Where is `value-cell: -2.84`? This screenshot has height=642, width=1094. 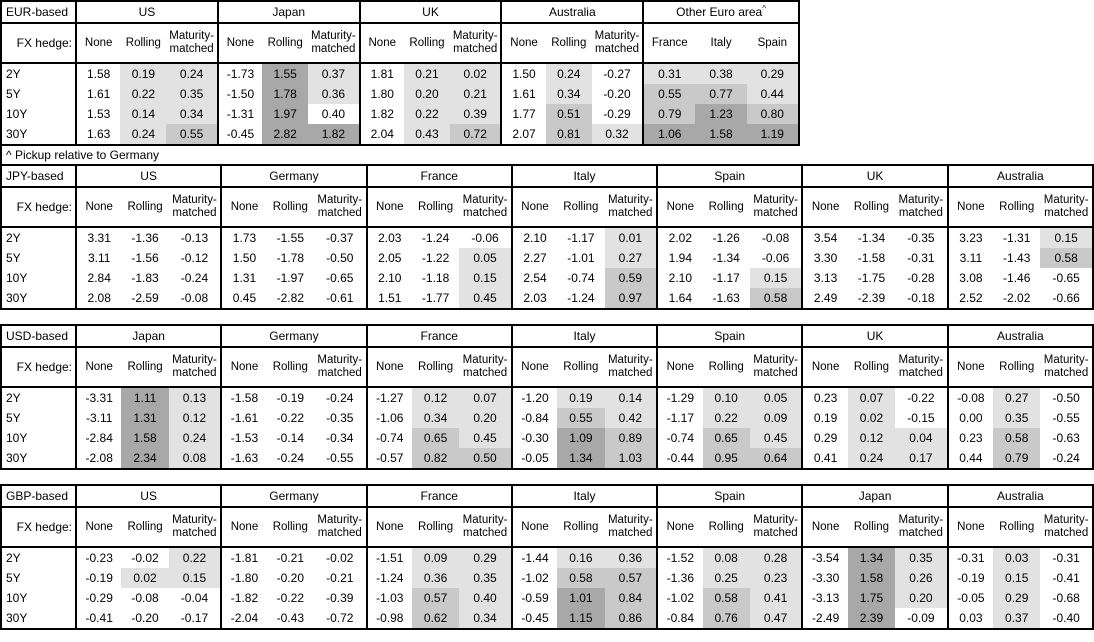 value-cell: -2.84 is located at coordinates (99, 438).